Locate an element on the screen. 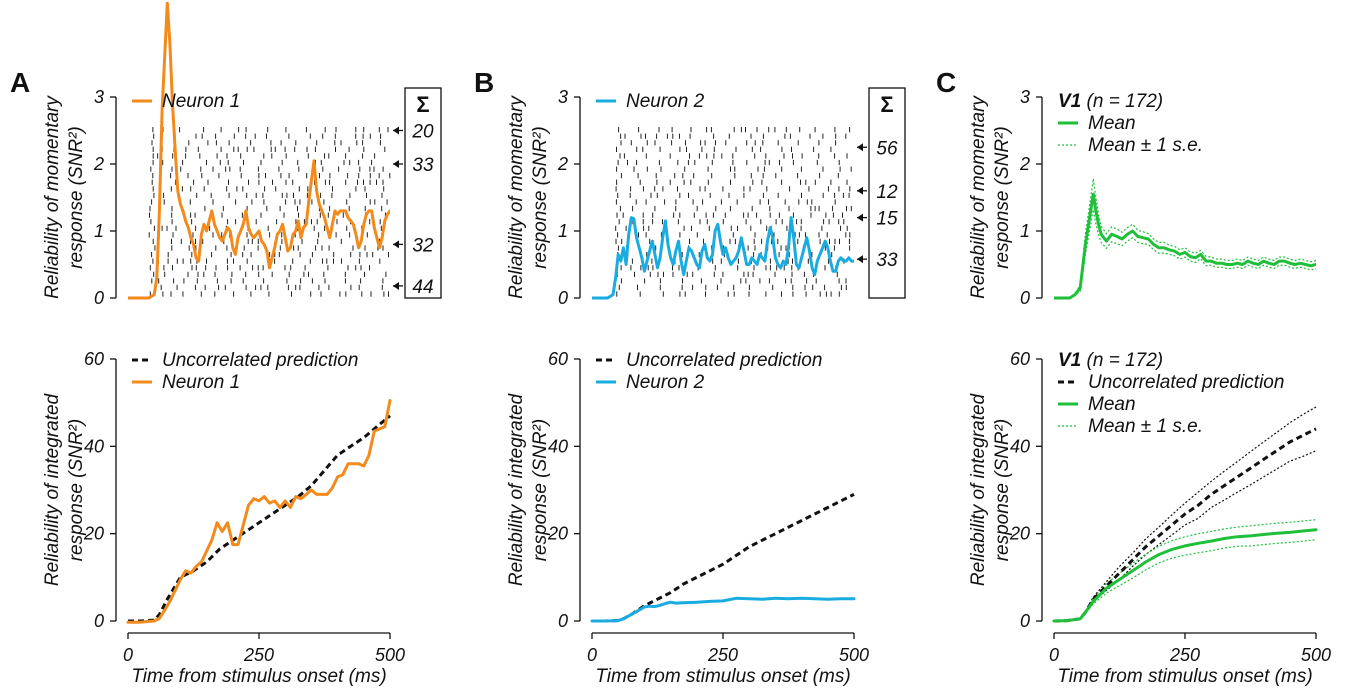 This screenshot has height=690, width=1346. y-axis-label-a-bottom-line1: Reliability of integrated is located at coordinates (52, 489).